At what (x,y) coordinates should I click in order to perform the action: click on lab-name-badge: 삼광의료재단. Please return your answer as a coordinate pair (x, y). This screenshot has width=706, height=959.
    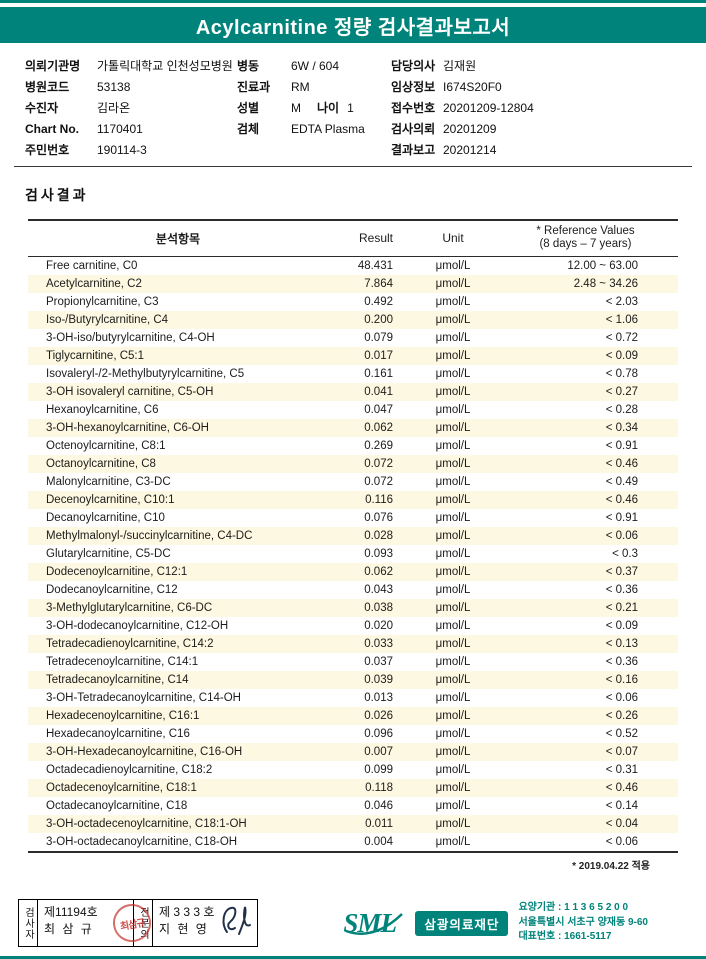
    Looking at the image, I should click on (462, 923).